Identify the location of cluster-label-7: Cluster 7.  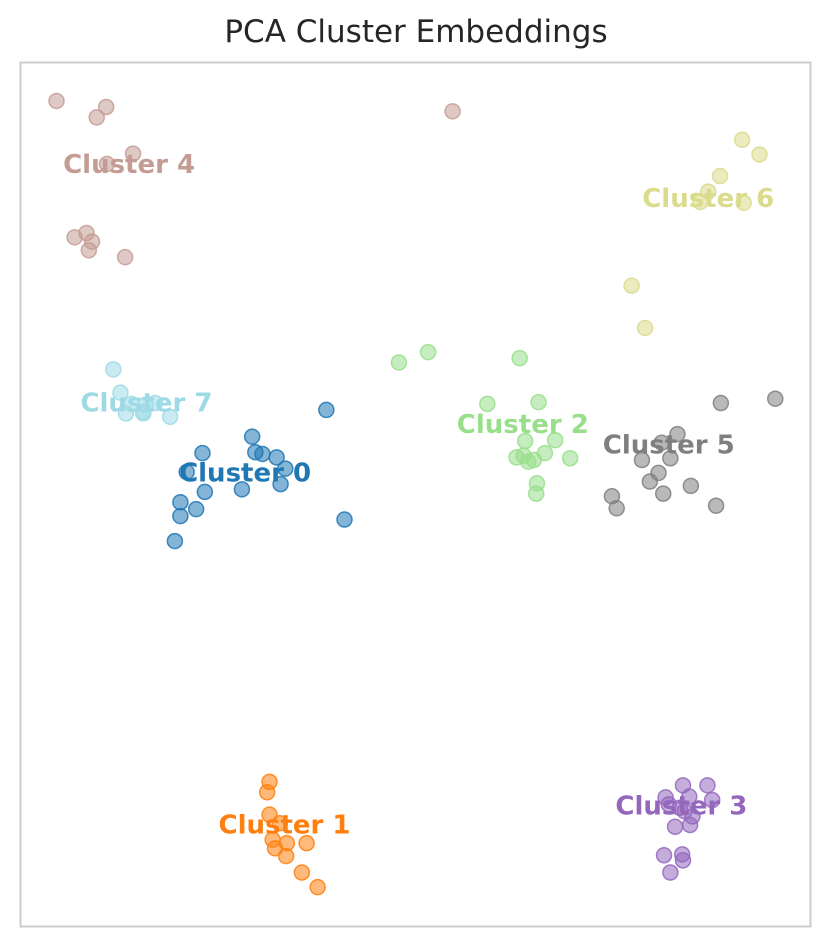
(146, 403).